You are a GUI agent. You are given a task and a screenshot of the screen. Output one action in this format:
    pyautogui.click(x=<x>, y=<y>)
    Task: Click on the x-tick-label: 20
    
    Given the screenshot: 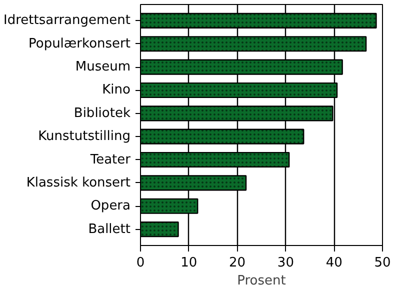 What is the action you would take?
    pyautogui.click(x=237, y=263)
    